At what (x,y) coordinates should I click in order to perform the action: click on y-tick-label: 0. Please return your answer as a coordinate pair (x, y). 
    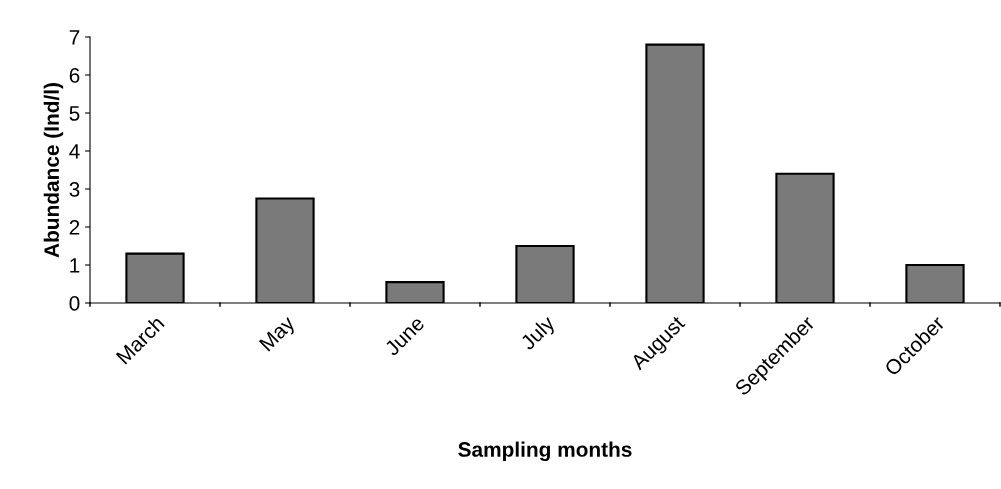
    Looking at the image, I should click on (74, 303).